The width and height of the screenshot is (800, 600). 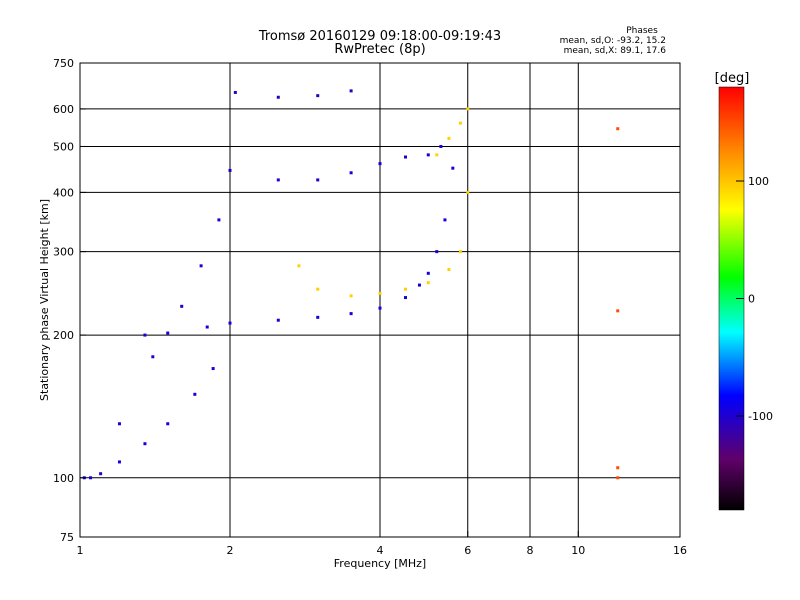 I want to click on y-tick-label: 750, so click(x=63, y=63).